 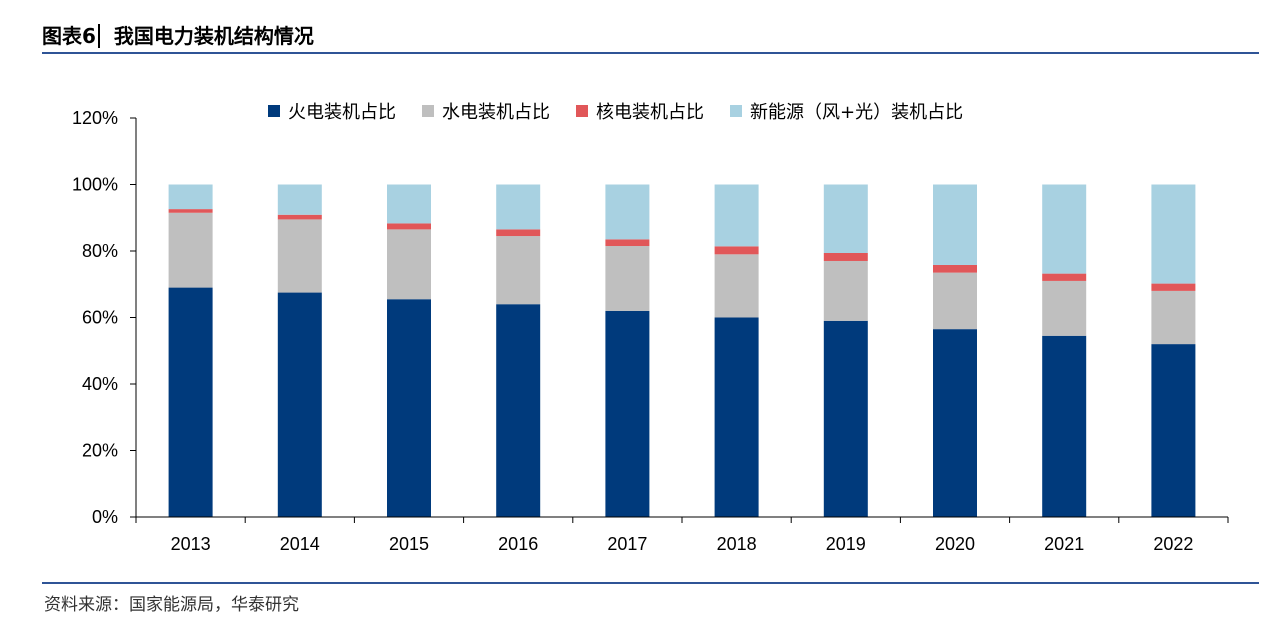 I want to click on bar-segment-renewable-2013, so click(x=190, y=197).